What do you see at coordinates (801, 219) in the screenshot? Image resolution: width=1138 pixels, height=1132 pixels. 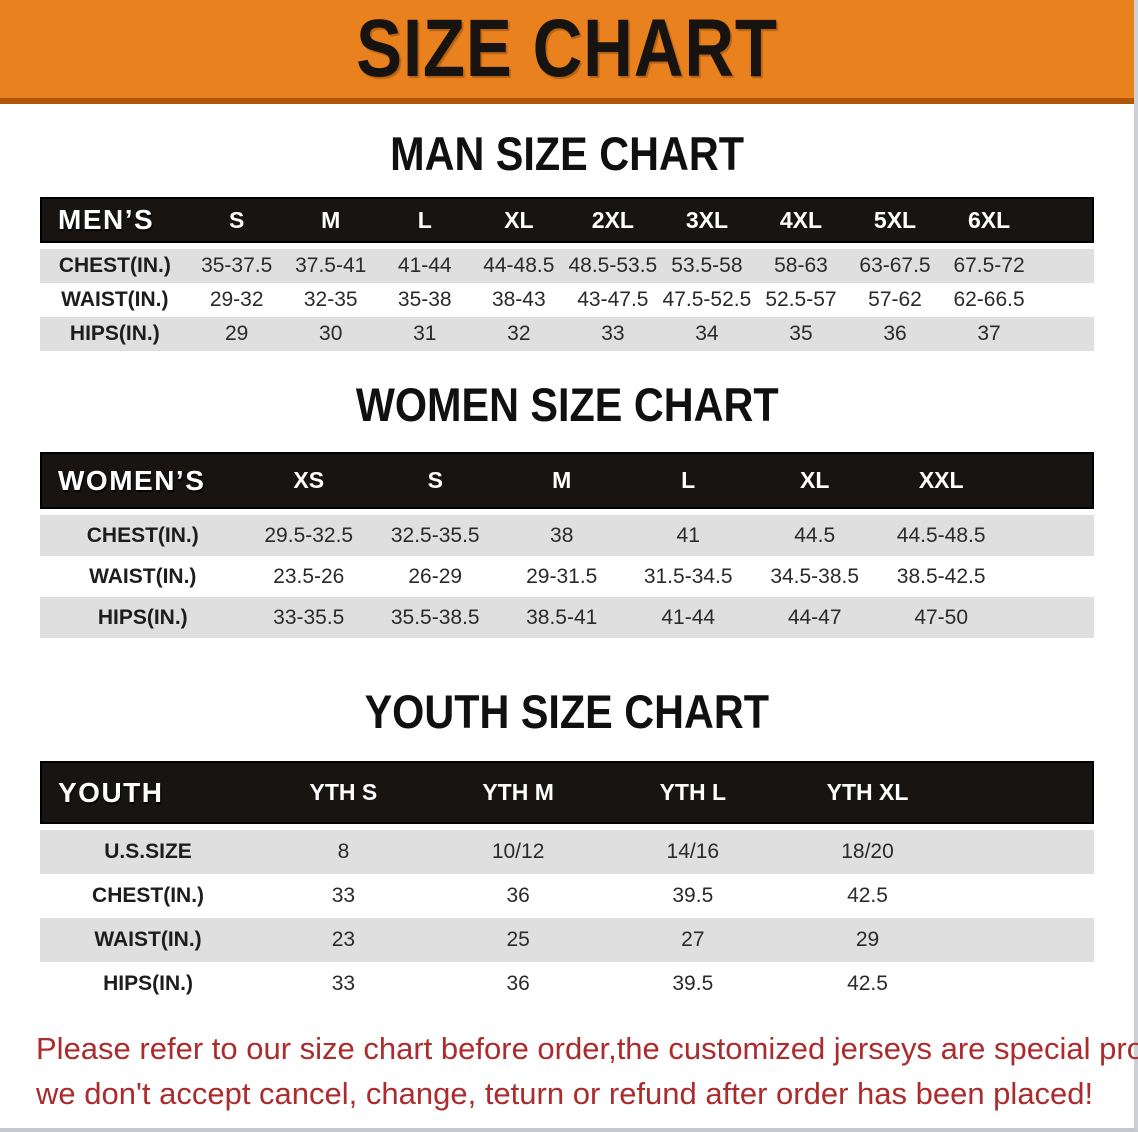 I see `size-column-header: 4XL` at bounding box center [801, 219].